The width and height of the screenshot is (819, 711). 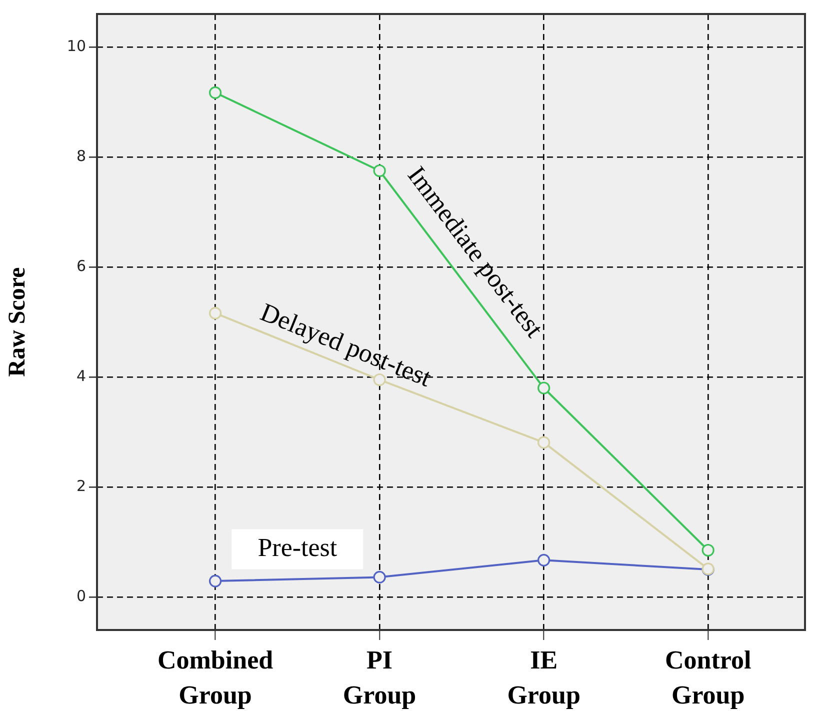 I want to click on y-tick-label: 0, so click(x=81, y=595).